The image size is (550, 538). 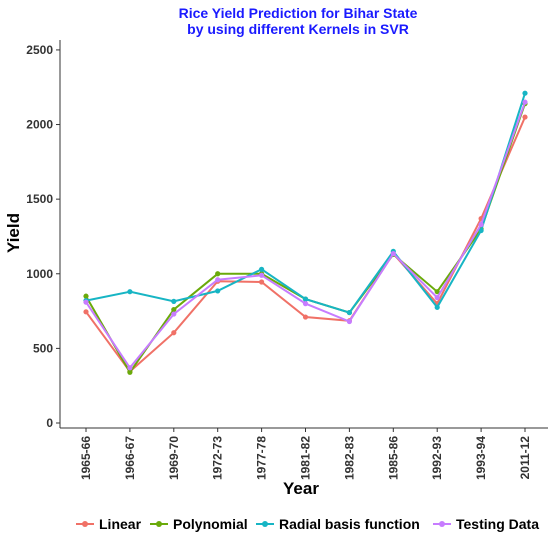 What do you see at coordinates (393, 458) in the screenshot?
I see `x-tick-label: 1985-86` at bounding box center [393, 458].